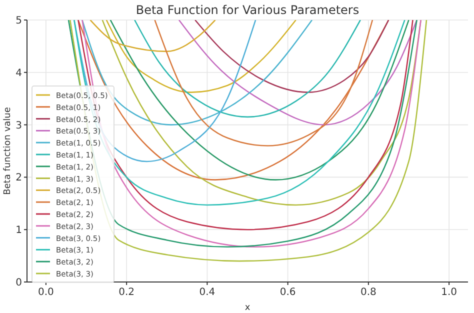 The height and width of the screenshot is (313, 474). I want to click on y-tick-label: 3, so click(19, 126).